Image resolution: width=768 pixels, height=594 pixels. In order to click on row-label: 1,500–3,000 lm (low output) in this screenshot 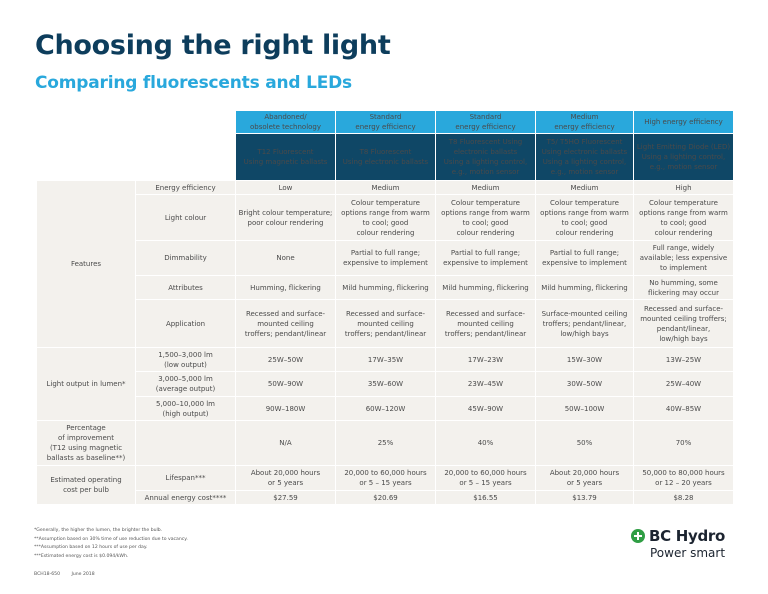, I will do `click(185, 359)`.